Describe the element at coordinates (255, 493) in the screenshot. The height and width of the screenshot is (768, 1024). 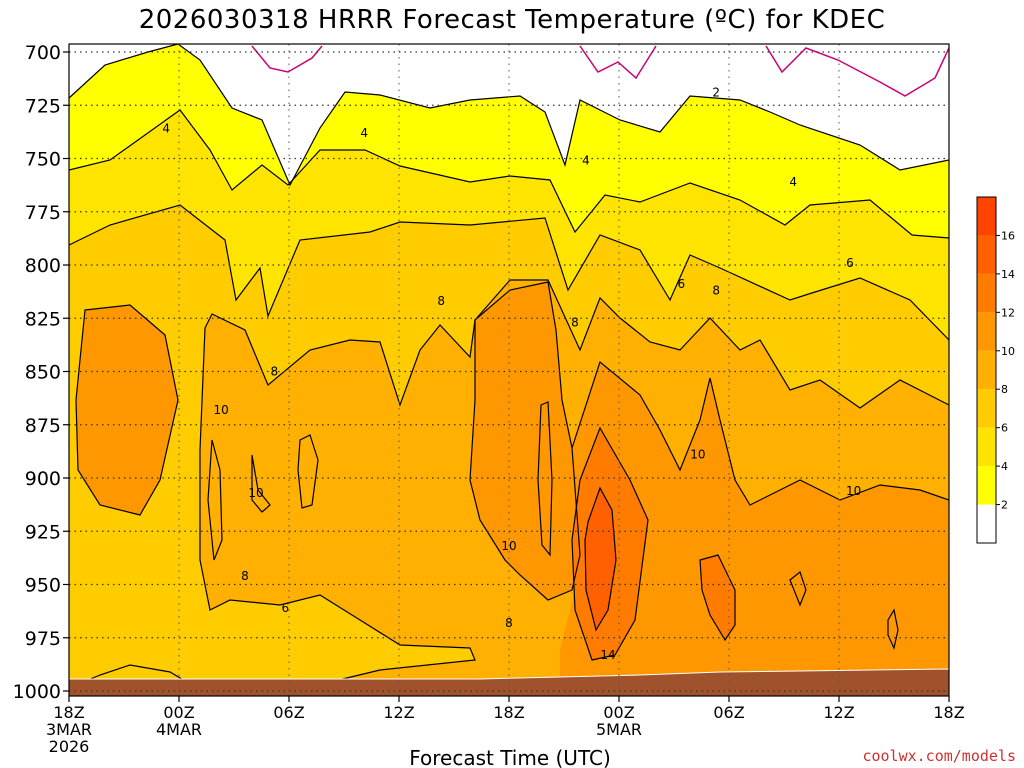
I see `contour-label-16: 10` at that location.